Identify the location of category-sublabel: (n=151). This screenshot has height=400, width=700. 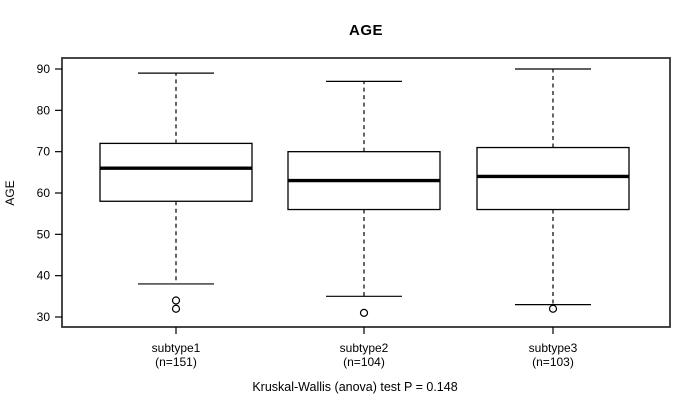
(176, 362).